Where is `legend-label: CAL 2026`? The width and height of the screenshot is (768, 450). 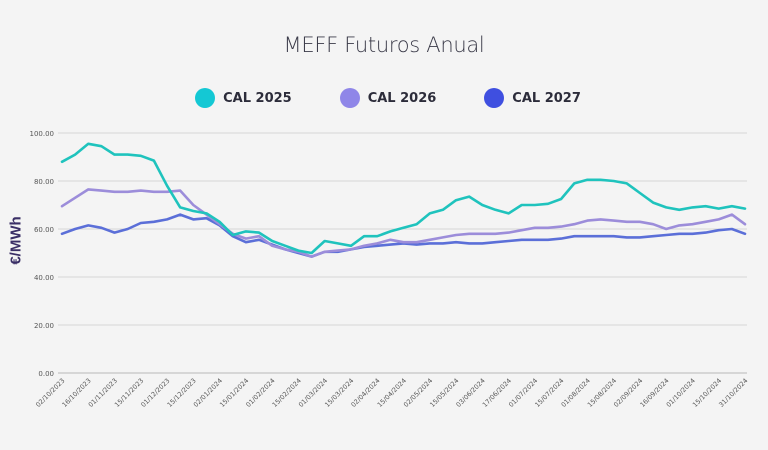
legend-label: CAL 2026 is located at coordinates (402, 98).